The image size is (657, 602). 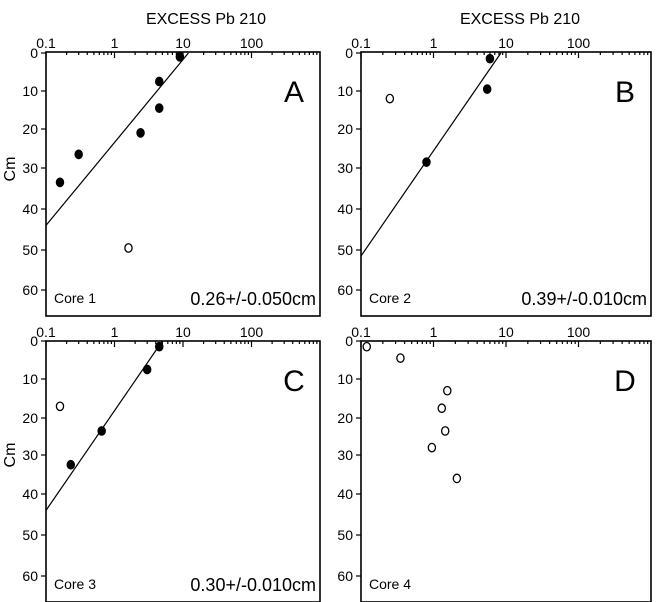 What do you see at coordinates (431, 154) in the screenshot?
I see `fit-line-b` at bounding box center [431, 154].